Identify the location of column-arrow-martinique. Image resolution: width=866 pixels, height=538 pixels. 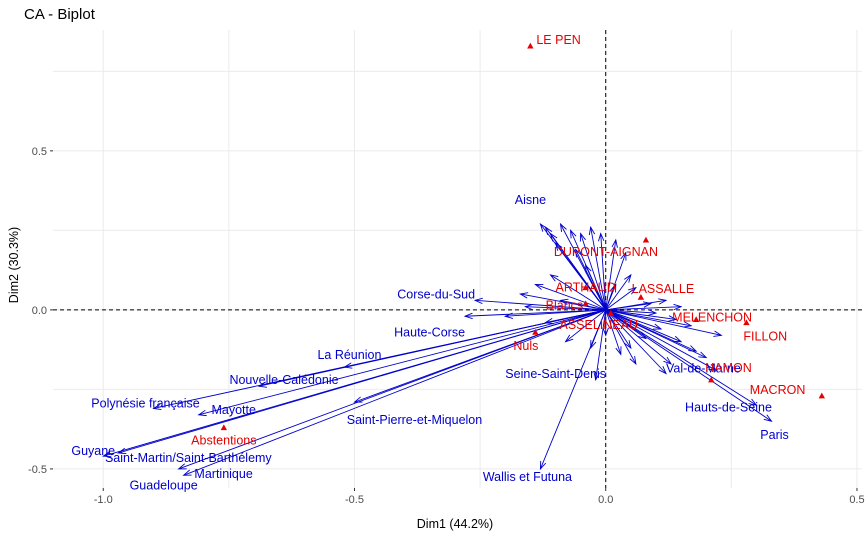
(391, 389).